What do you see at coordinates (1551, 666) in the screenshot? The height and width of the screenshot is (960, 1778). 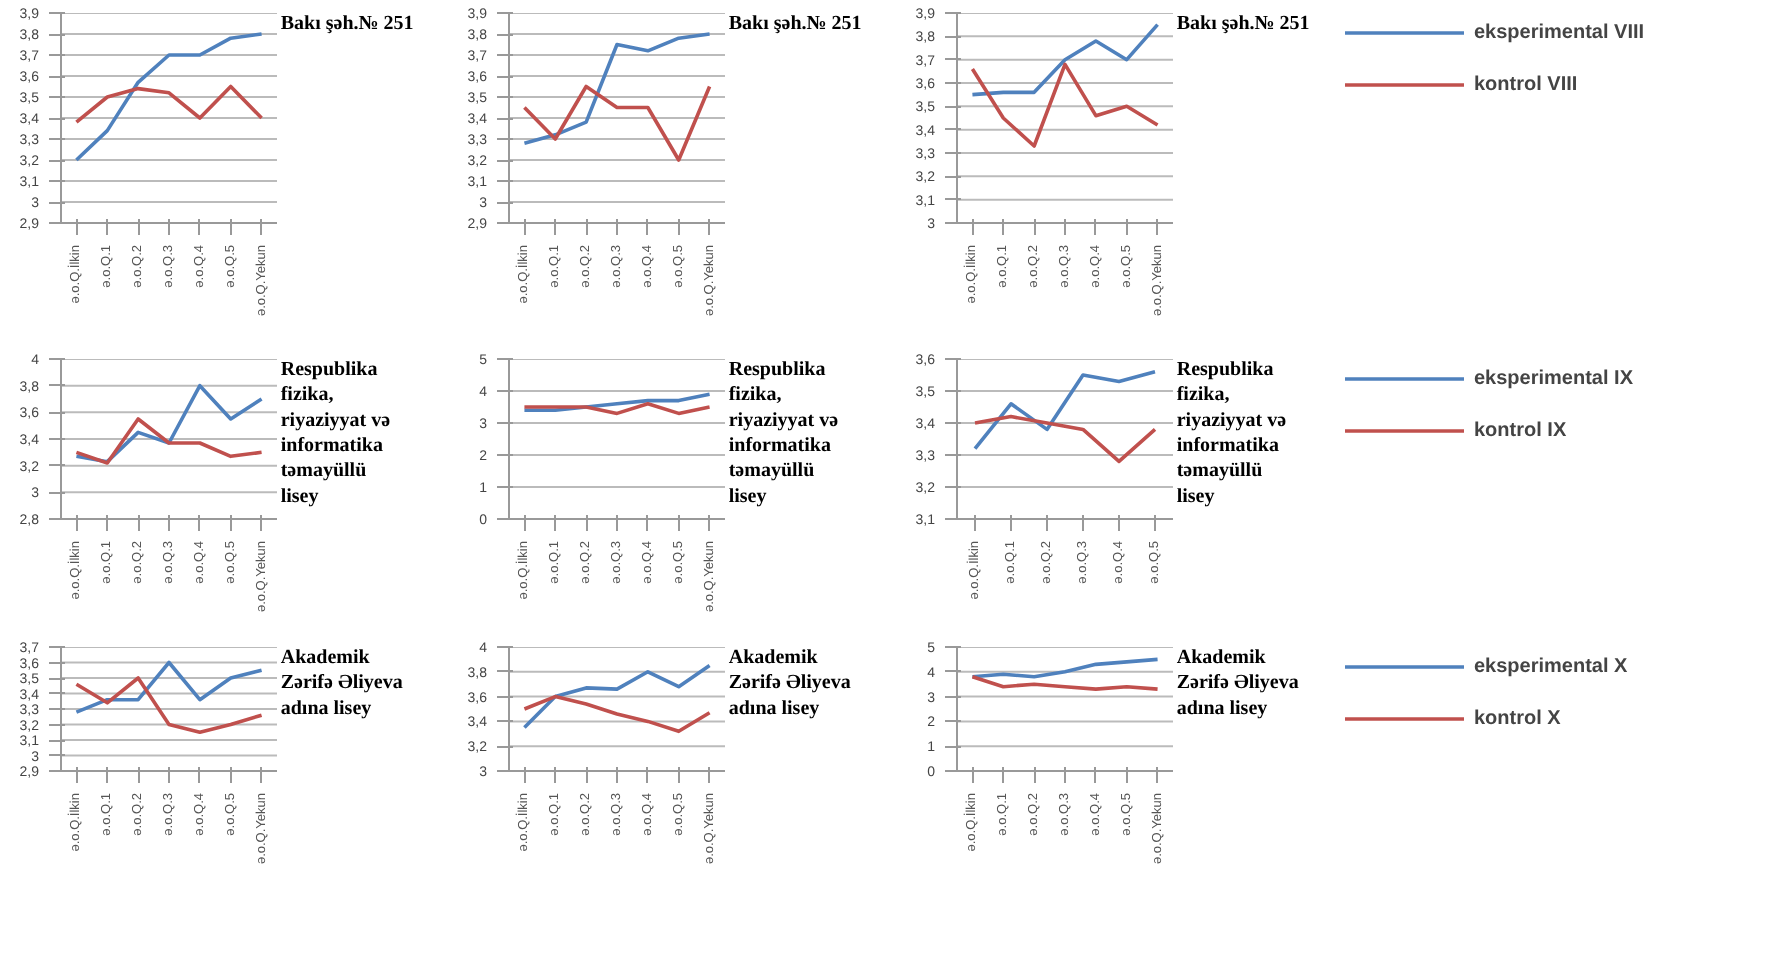 I see `text: eksperimental X` at bounding box center [1551, 666].